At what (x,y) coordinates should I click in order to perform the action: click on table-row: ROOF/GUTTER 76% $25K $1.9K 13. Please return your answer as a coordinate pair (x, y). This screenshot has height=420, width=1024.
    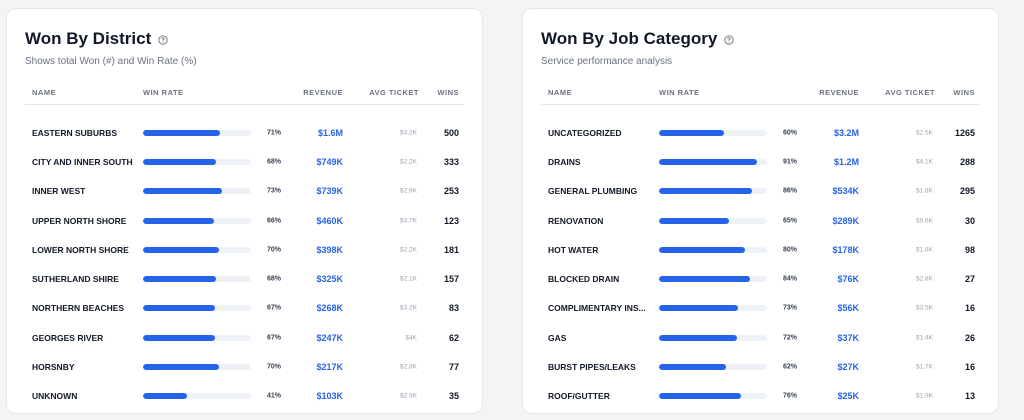
    Looking at the image, I should click on (760, 396).